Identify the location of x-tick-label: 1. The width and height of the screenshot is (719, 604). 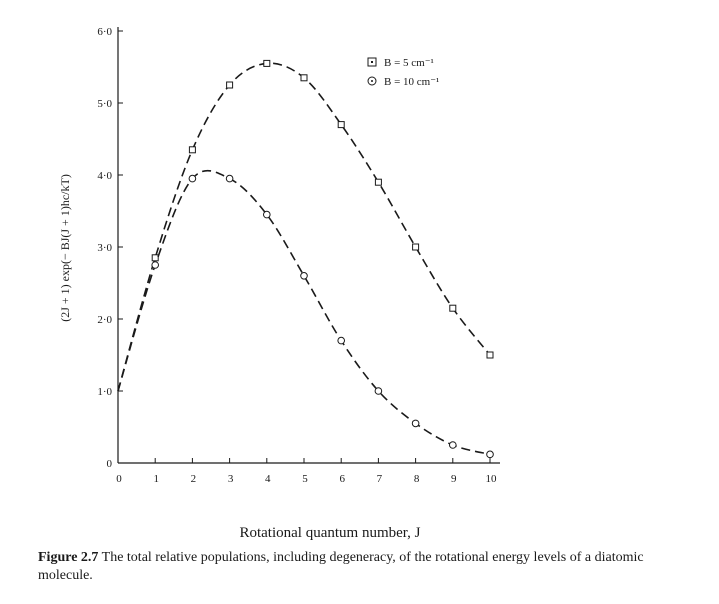
(156, 479).